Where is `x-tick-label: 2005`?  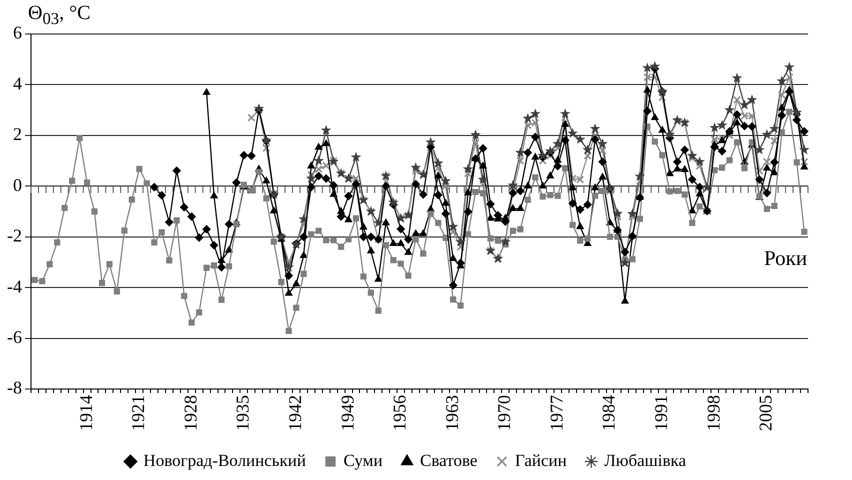 x-tick-label: 2005 is located at coordinates (766, 413).